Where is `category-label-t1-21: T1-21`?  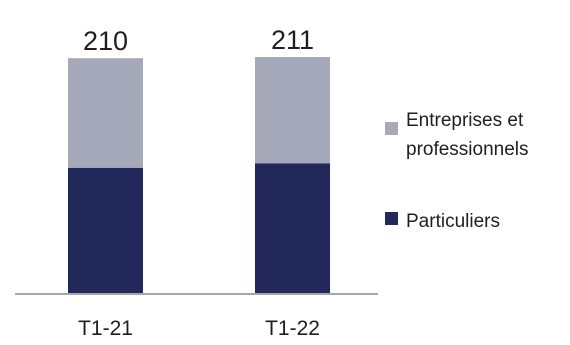 category-label-t1-21: T1-21 is located at coordinates (105, 328).